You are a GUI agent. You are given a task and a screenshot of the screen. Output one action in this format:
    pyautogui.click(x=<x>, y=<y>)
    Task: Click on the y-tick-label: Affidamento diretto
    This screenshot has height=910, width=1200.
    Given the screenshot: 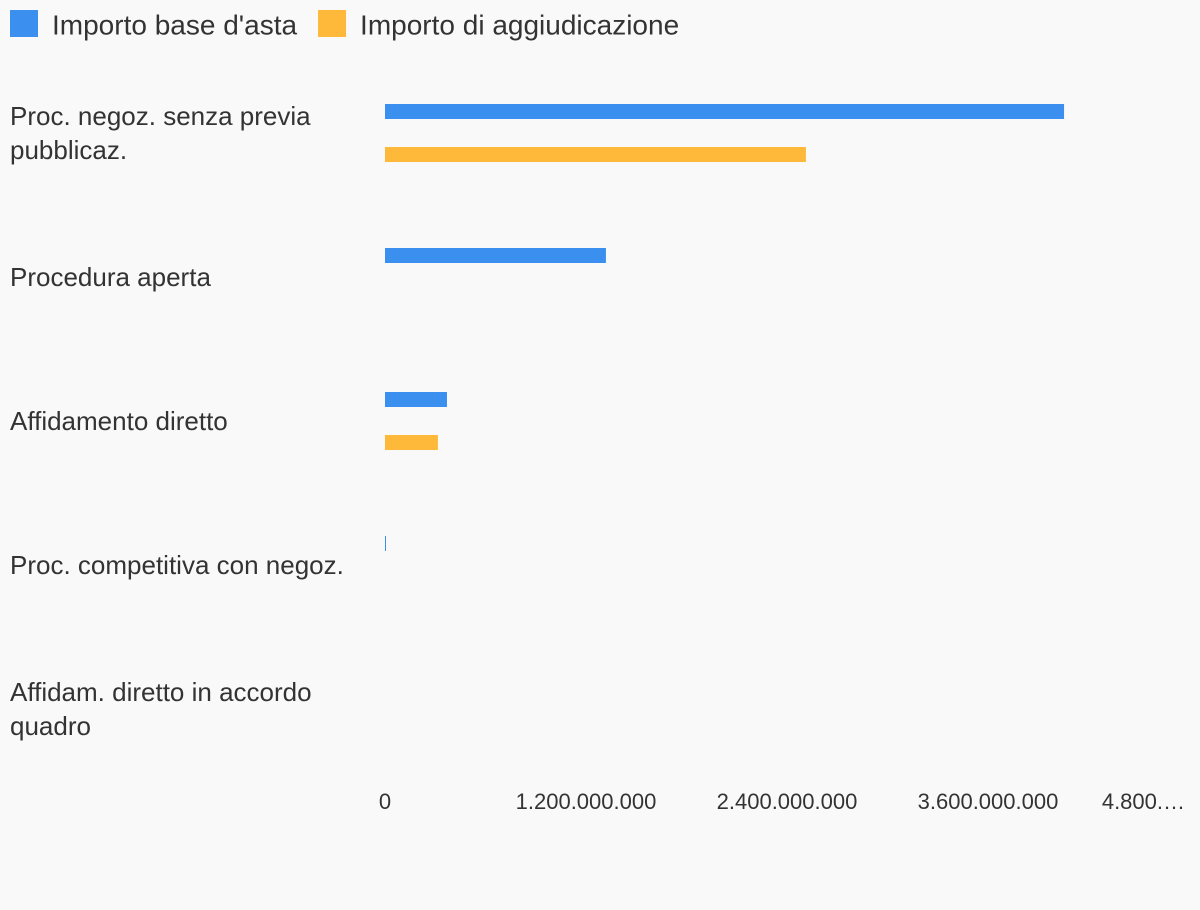 What is the action you would take?
    pyautogui.click(x=119, y=421)
    